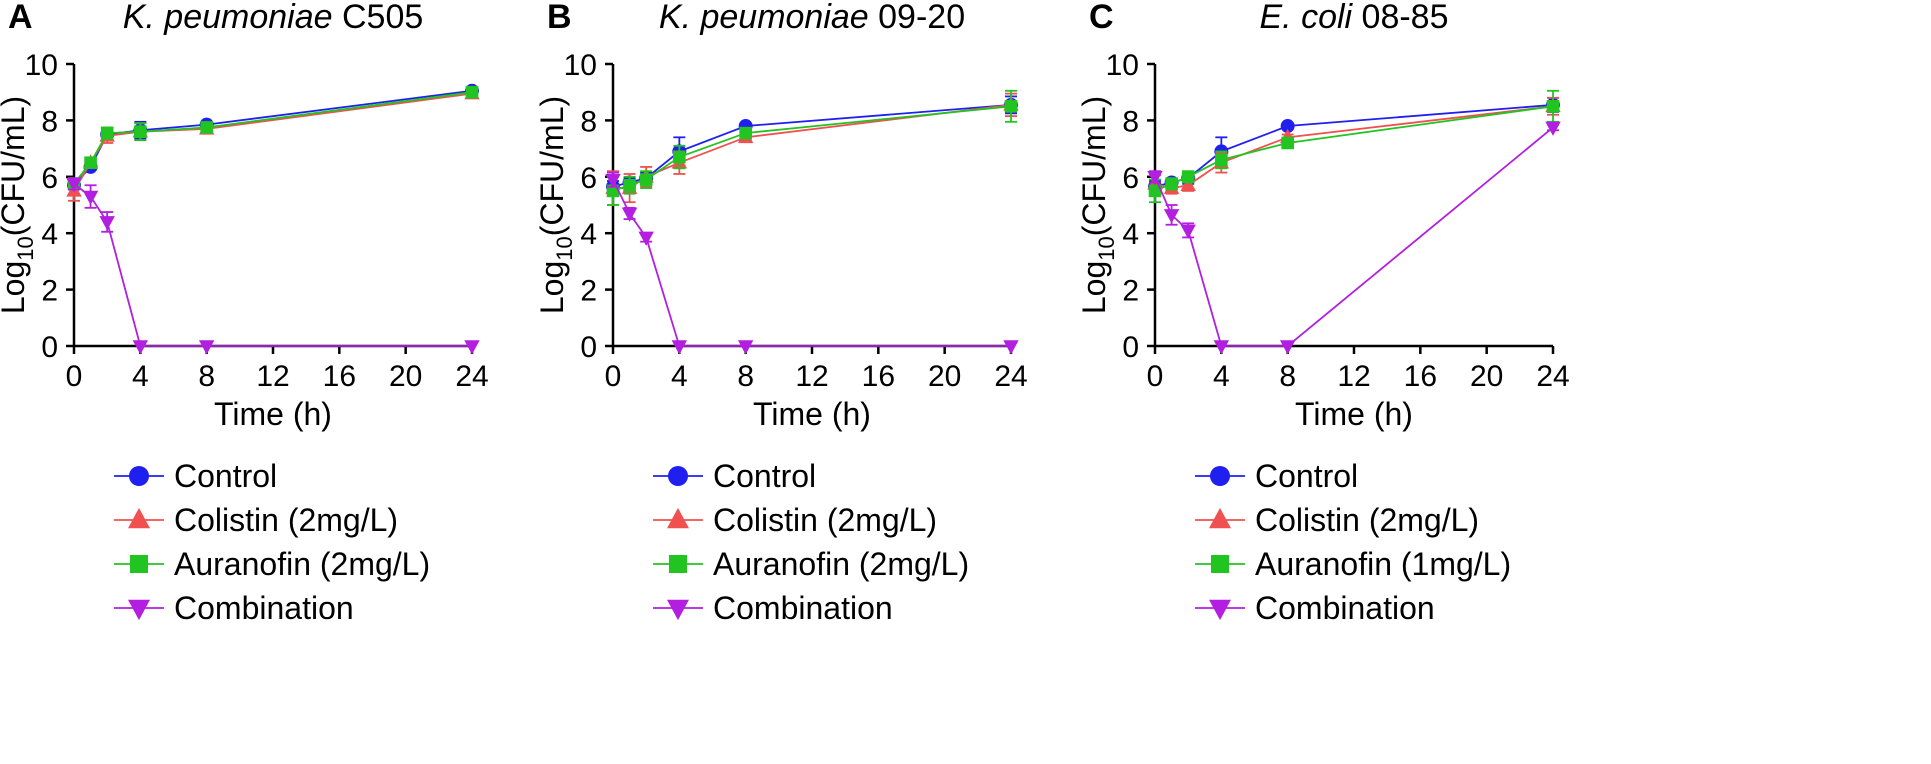  What do you see at coordinates (1130, 121) in the screenshot?
I see `y-tick-label: 8` at bounding box center [1130, 121].